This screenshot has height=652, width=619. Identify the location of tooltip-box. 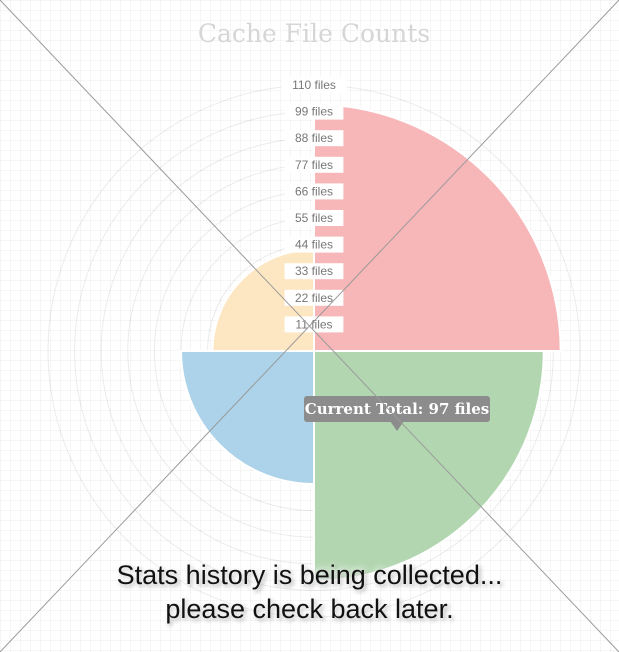
(397, 409).